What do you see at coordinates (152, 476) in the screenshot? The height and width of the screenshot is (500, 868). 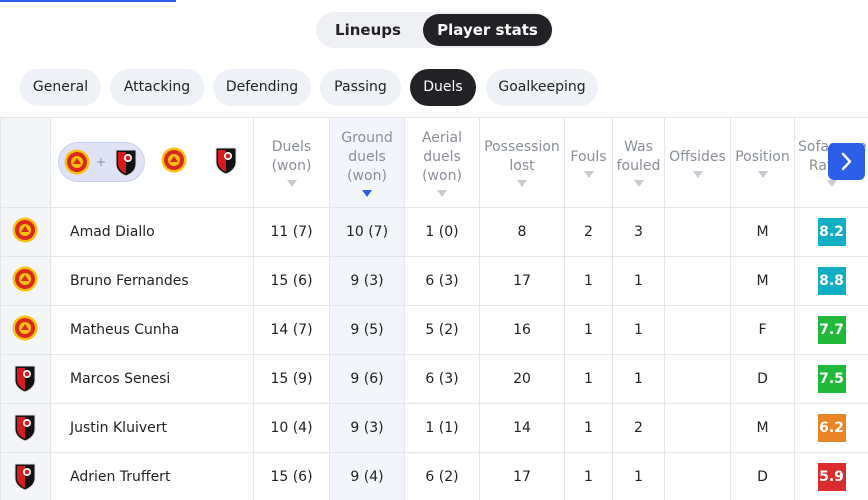 I see `player-name: Adrien Truffert` at bounding box center [152, 476].